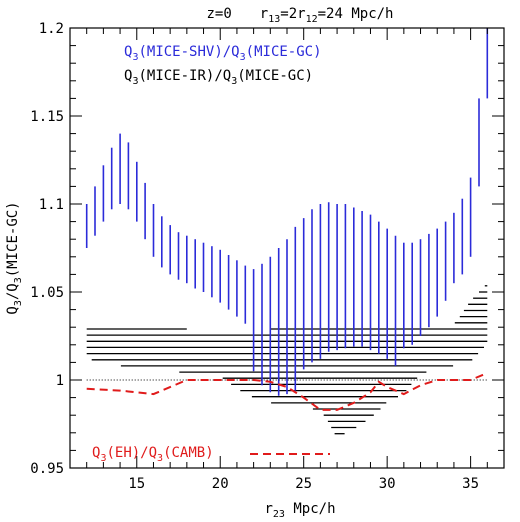  I want to click on x-axis-label: r23 Mpc/h, so click(299, 510).